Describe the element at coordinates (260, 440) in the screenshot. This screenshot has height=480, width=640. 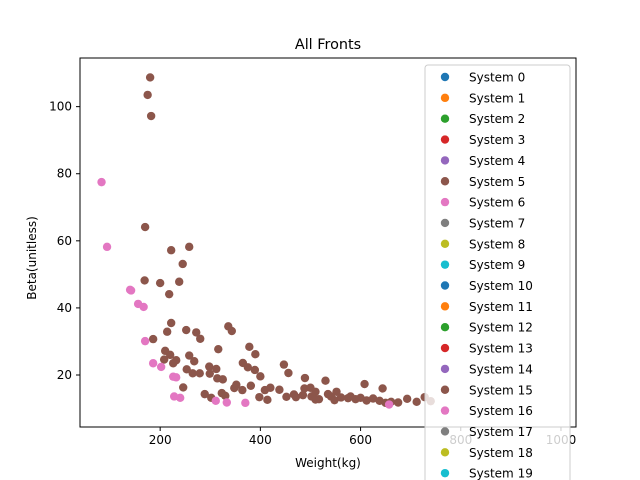
I see `x-tick-label: 400` at that location.